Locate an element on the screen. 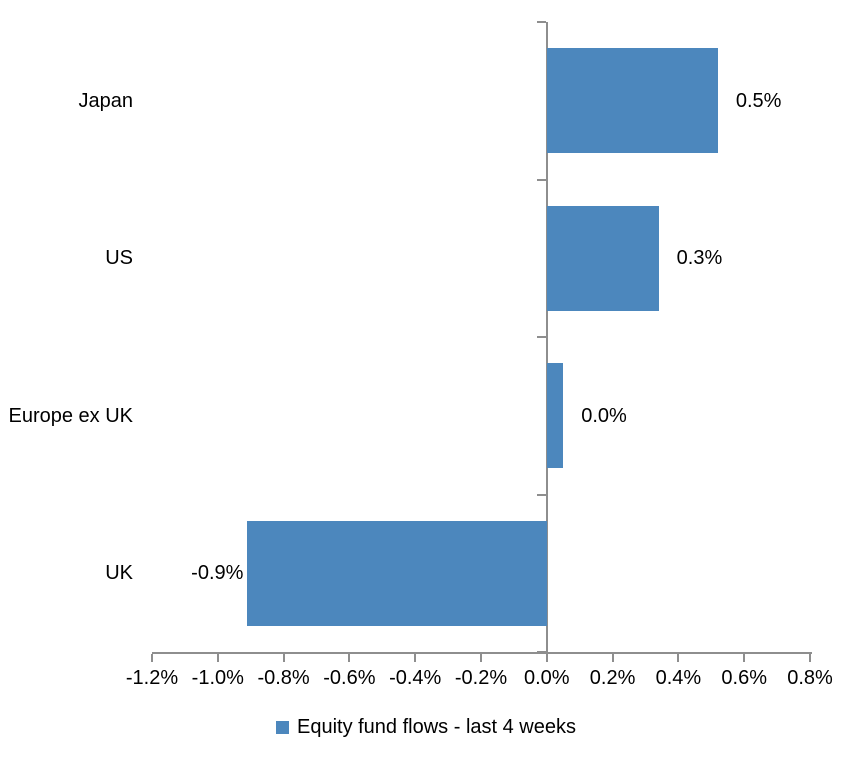 The image size is (852, 757). x-axis-tick-label: -0.8% is located at coordinates (283, 678).